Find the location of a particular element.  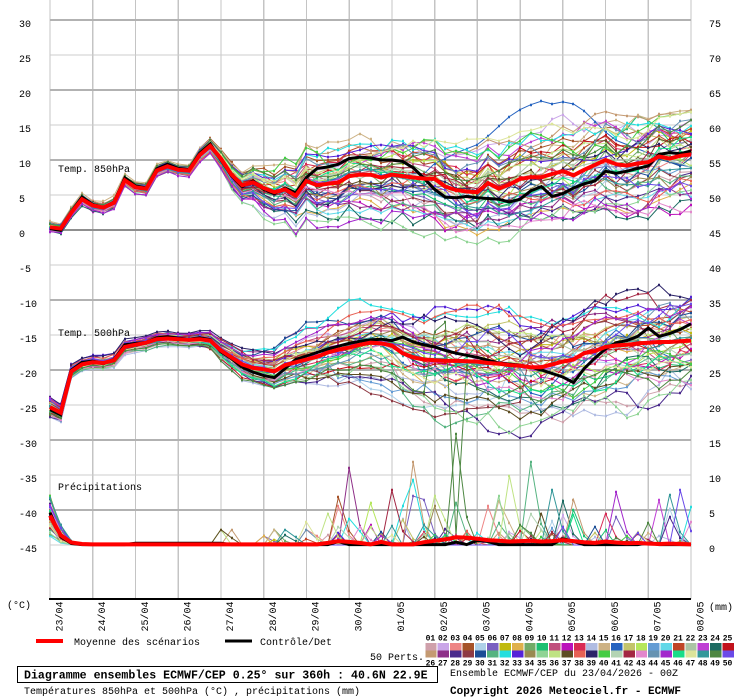

svg-text: 26 is located at coordinates (431, 664).